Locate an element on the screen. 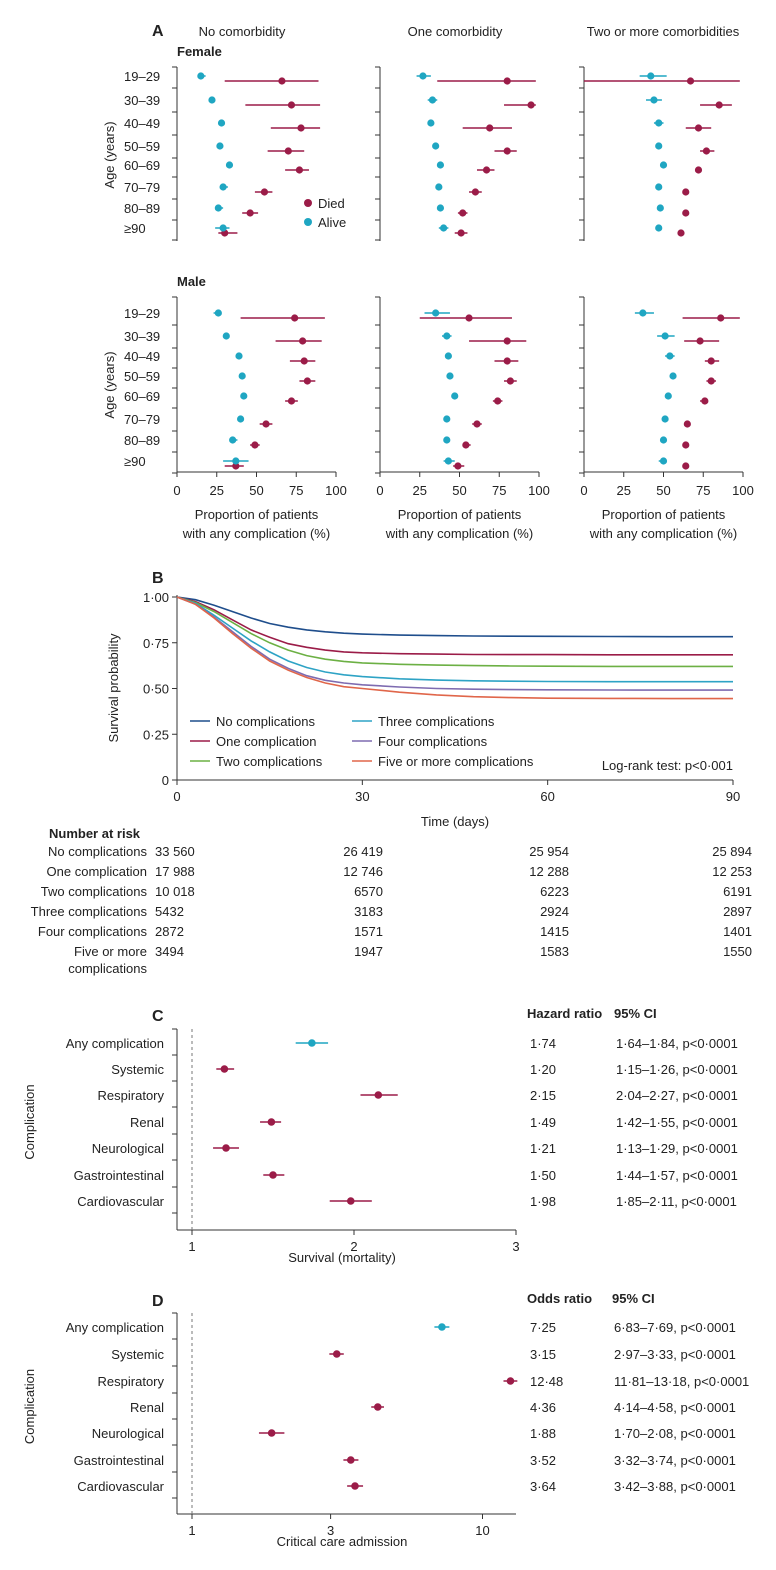  x-axis-title: Proportion of patients is located at coordinates (257, 514).